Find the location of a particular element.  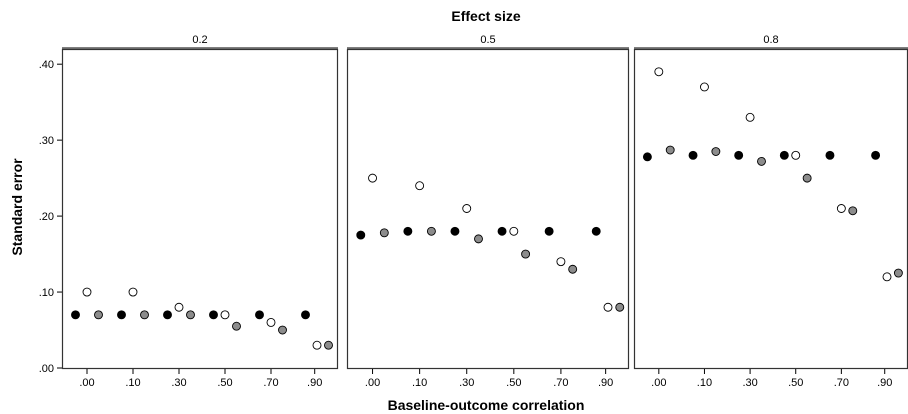

y-axis-label: Standard error is located at coordinates (17, 207).